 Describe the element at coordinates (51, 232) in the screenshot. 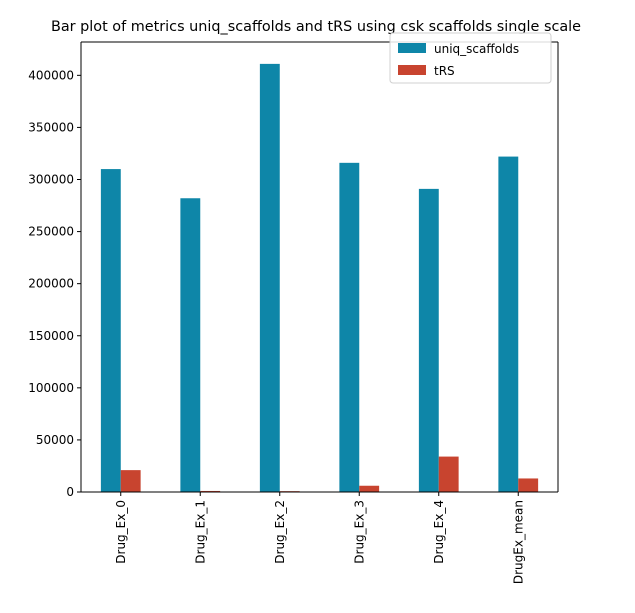

I see `y-tick-label: 250000` at that location.